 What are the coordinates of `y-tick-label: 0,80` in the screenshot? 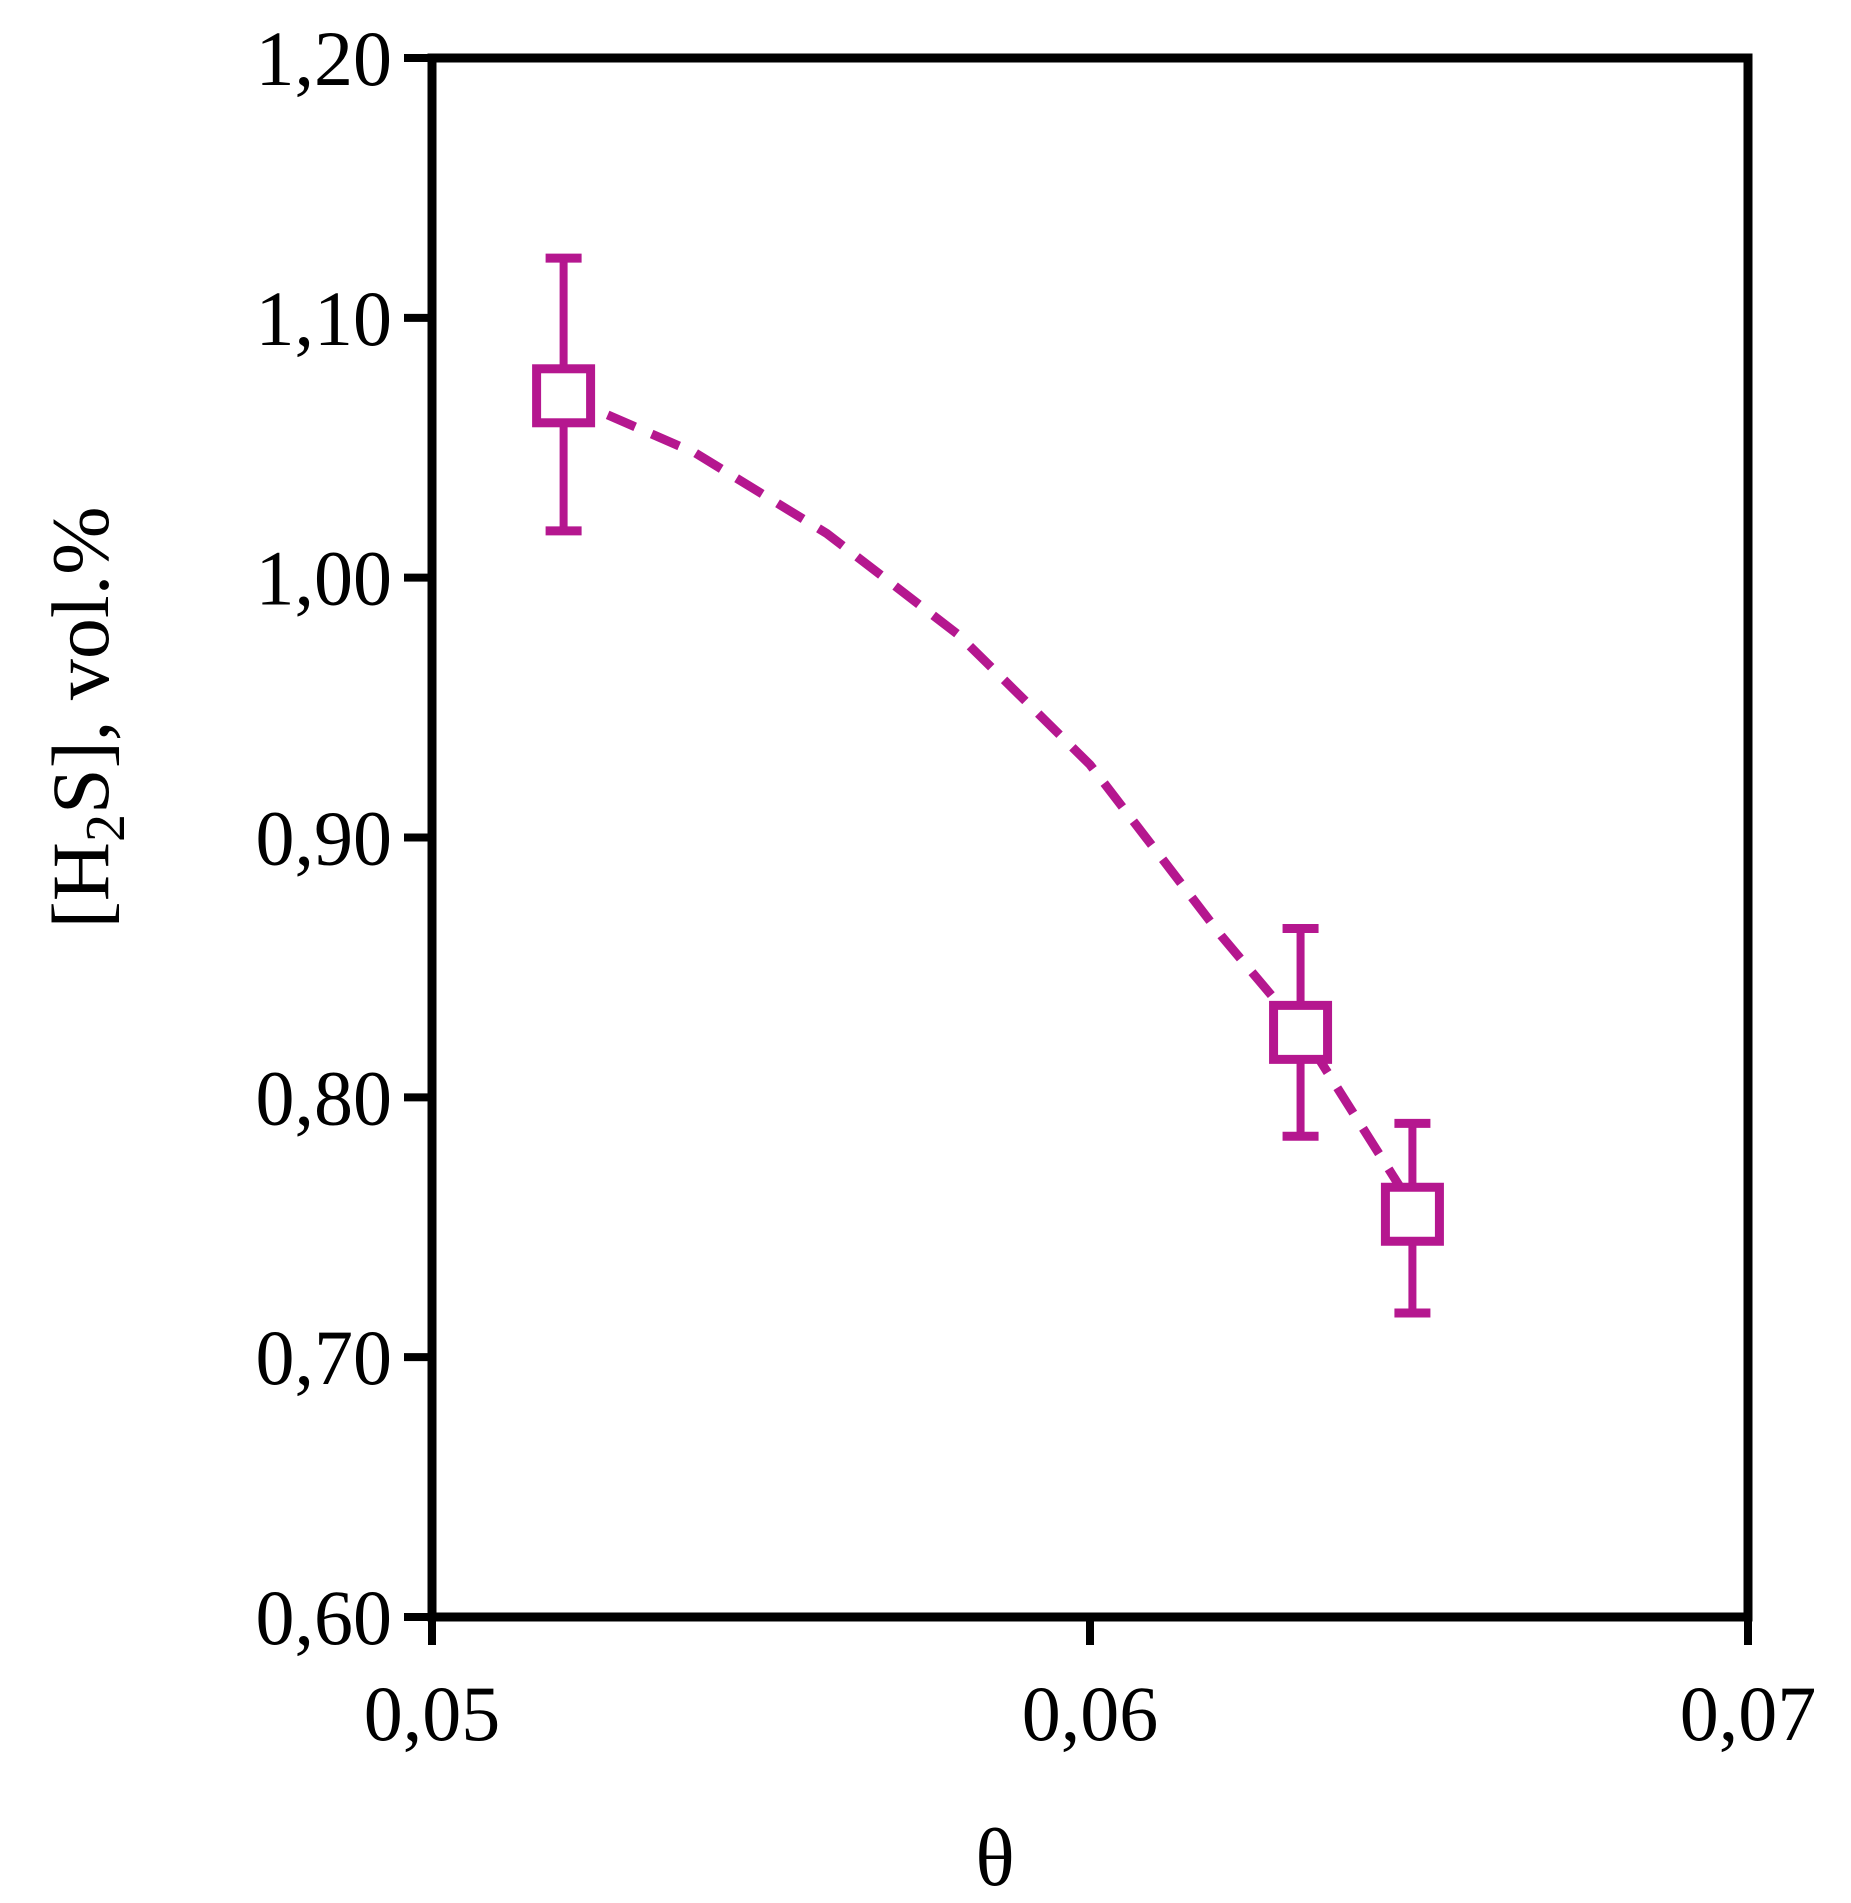 It's located at (324, 1097).